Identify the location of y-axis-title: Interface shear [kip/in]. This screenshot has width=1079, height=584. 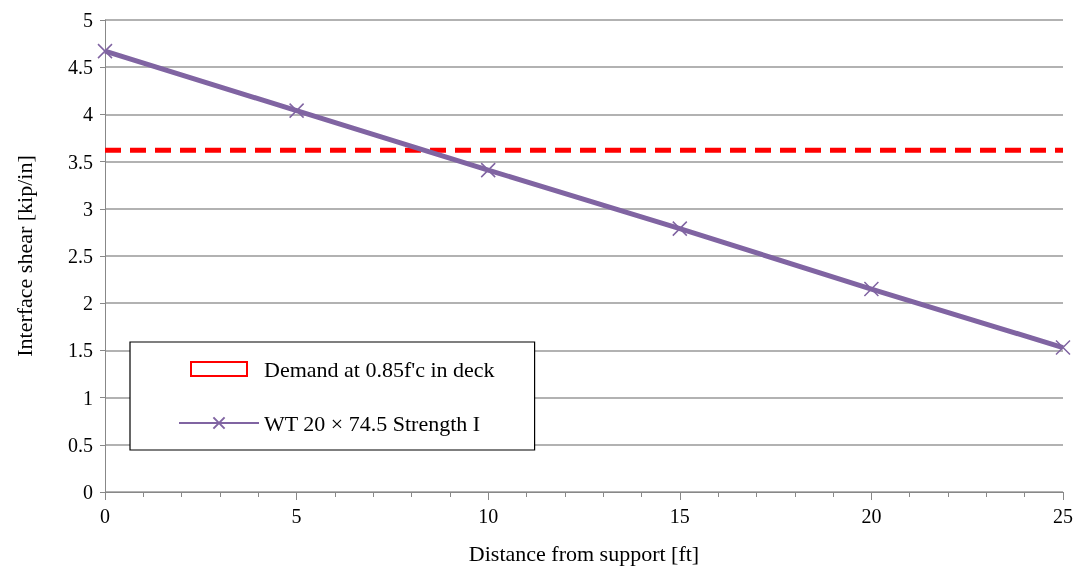
(24, 256).